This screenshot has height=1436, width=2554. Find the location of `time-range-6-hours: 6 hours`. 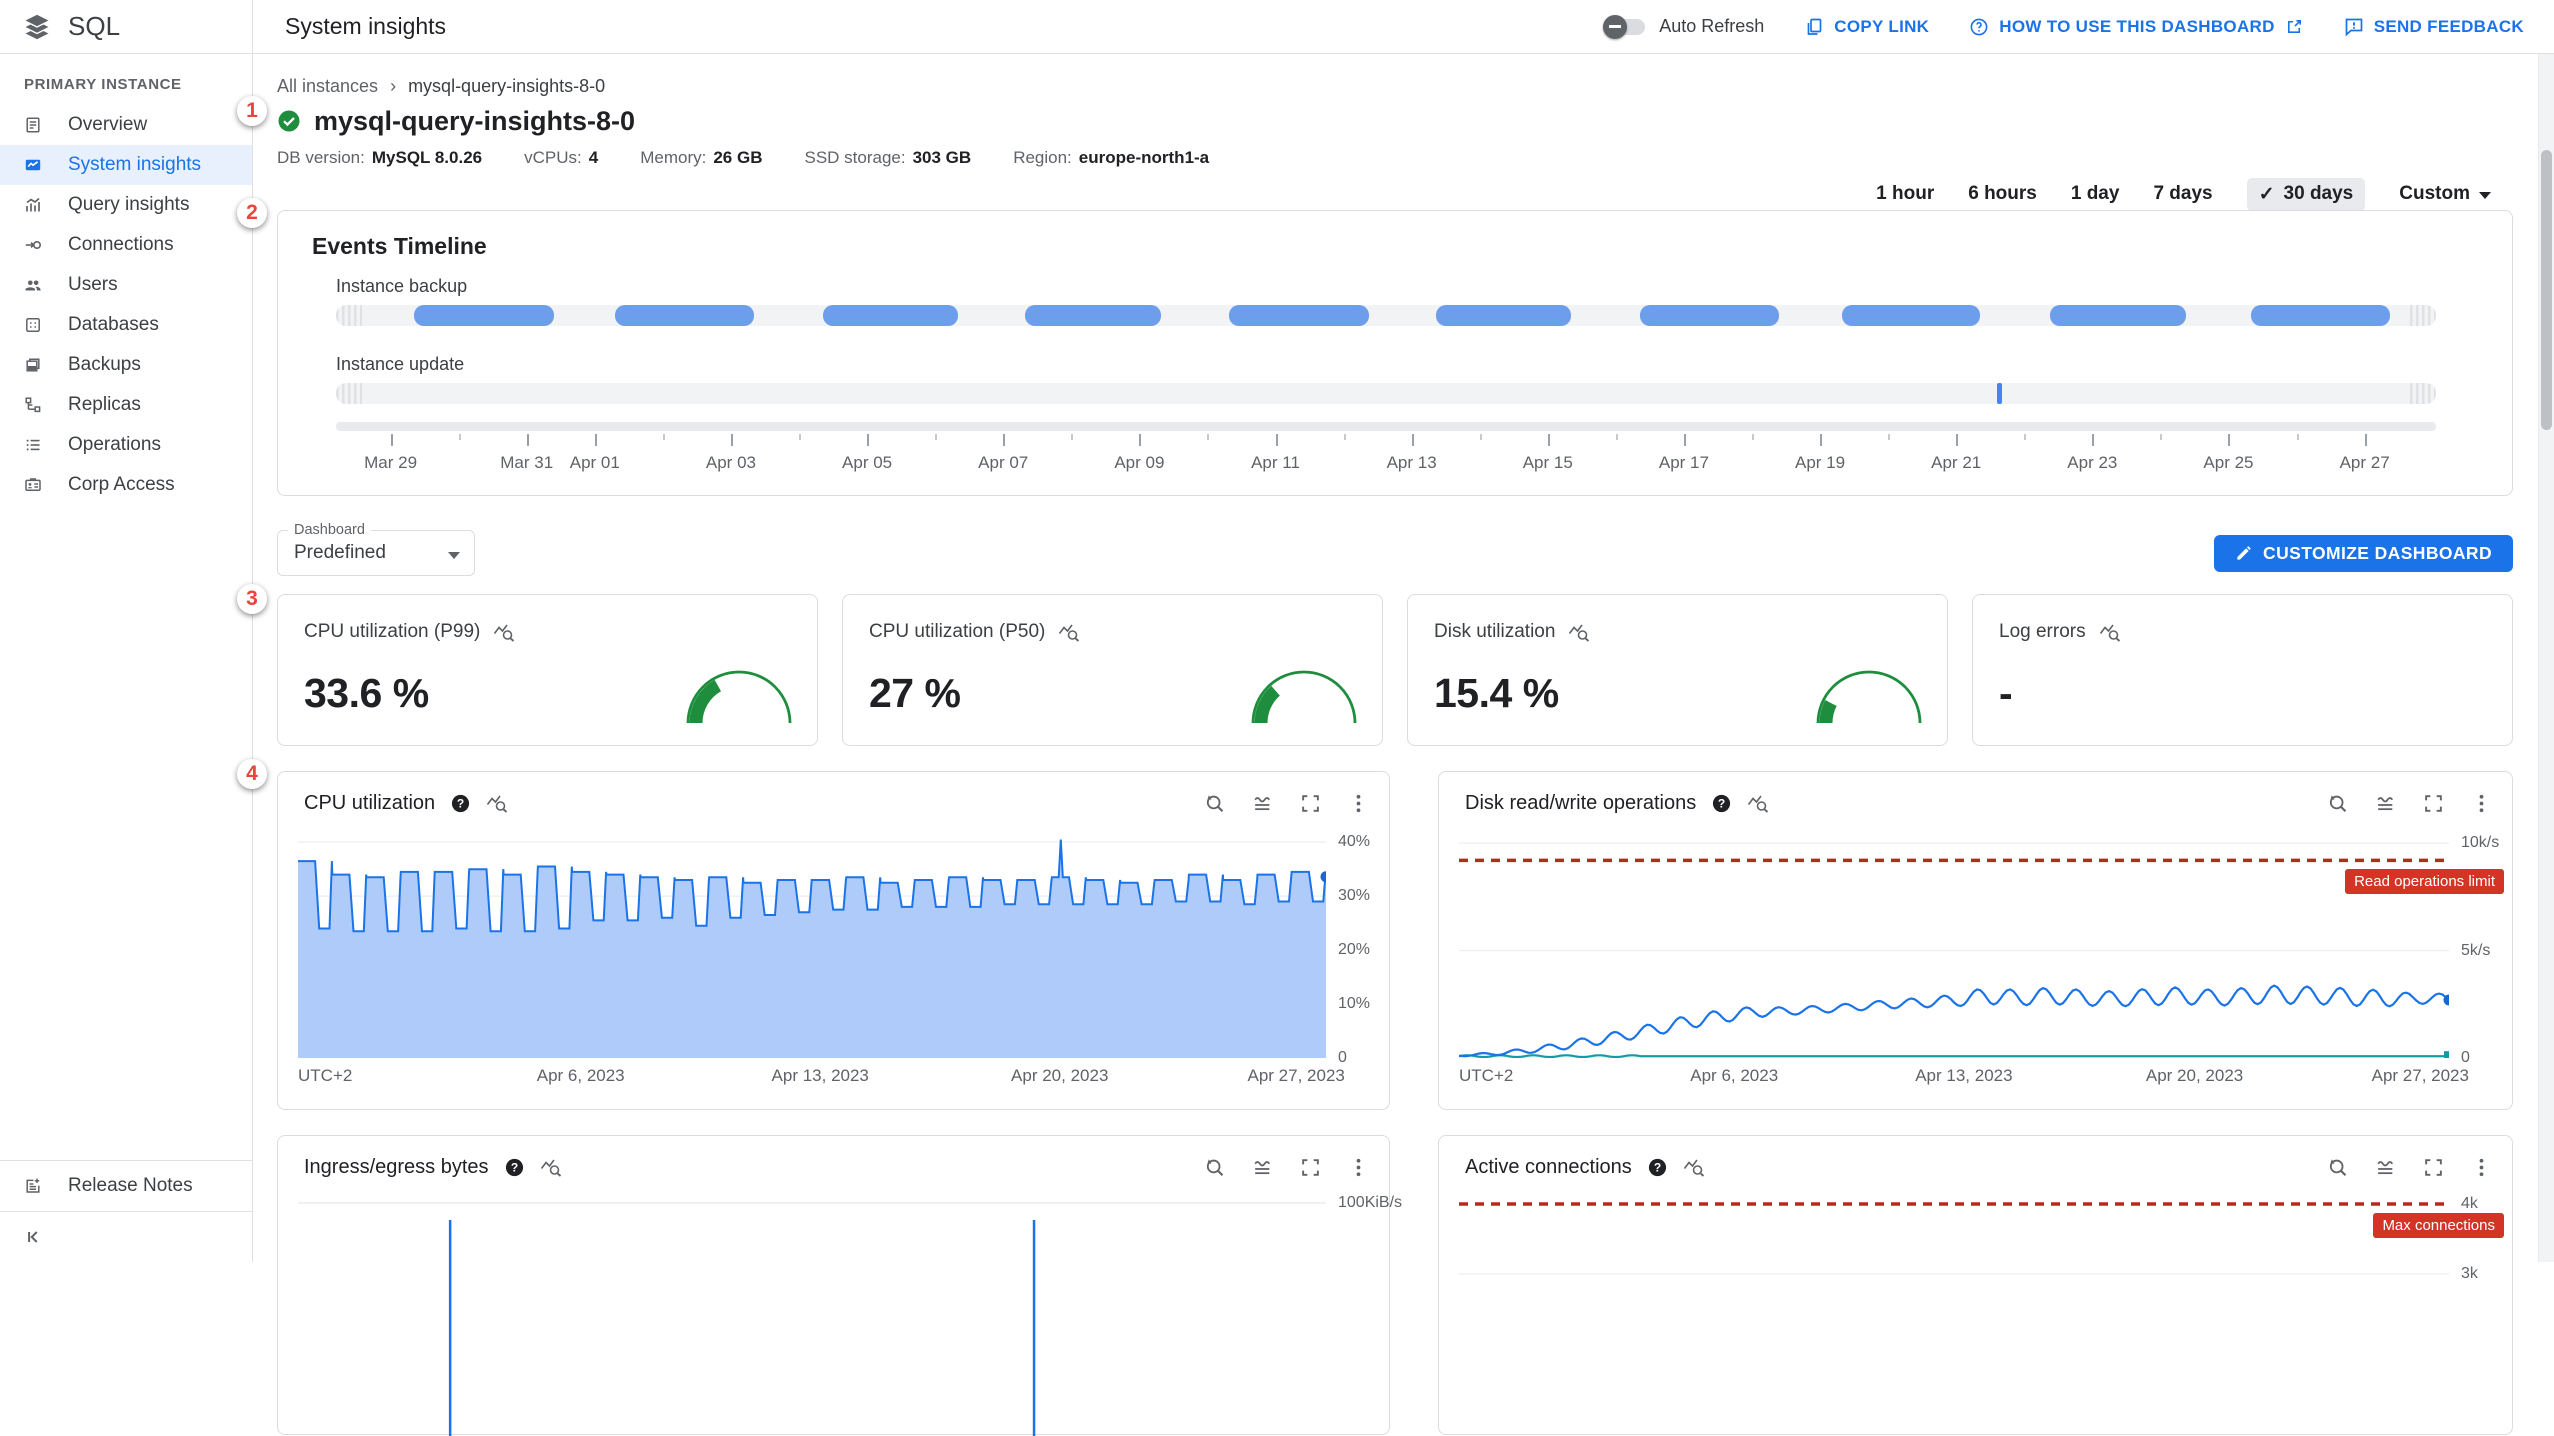

time-range-6-hours: 6 hours is located at coordinates (2002, 193).